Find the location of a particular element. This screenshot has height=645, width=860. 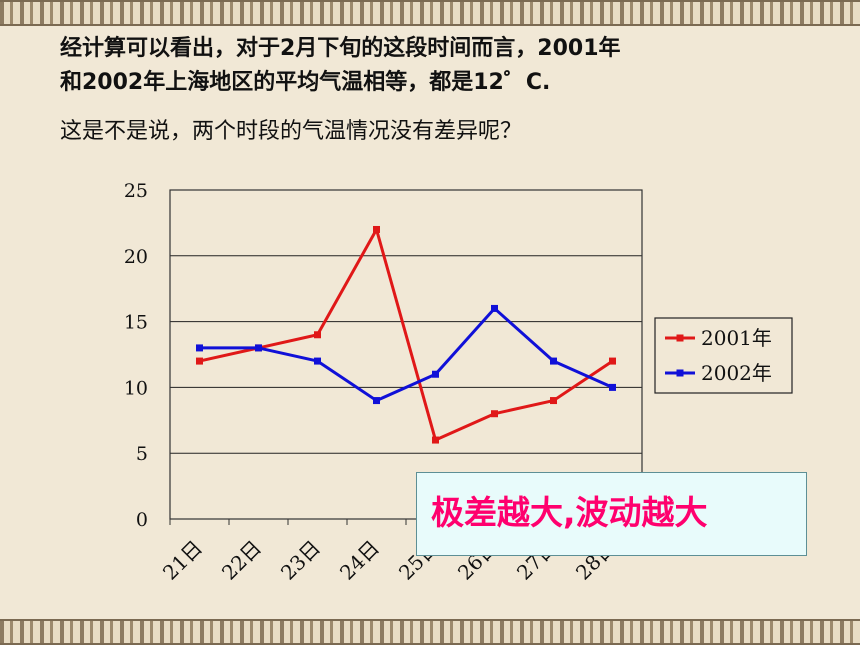

legend-box is located at coordinates (723, 355).